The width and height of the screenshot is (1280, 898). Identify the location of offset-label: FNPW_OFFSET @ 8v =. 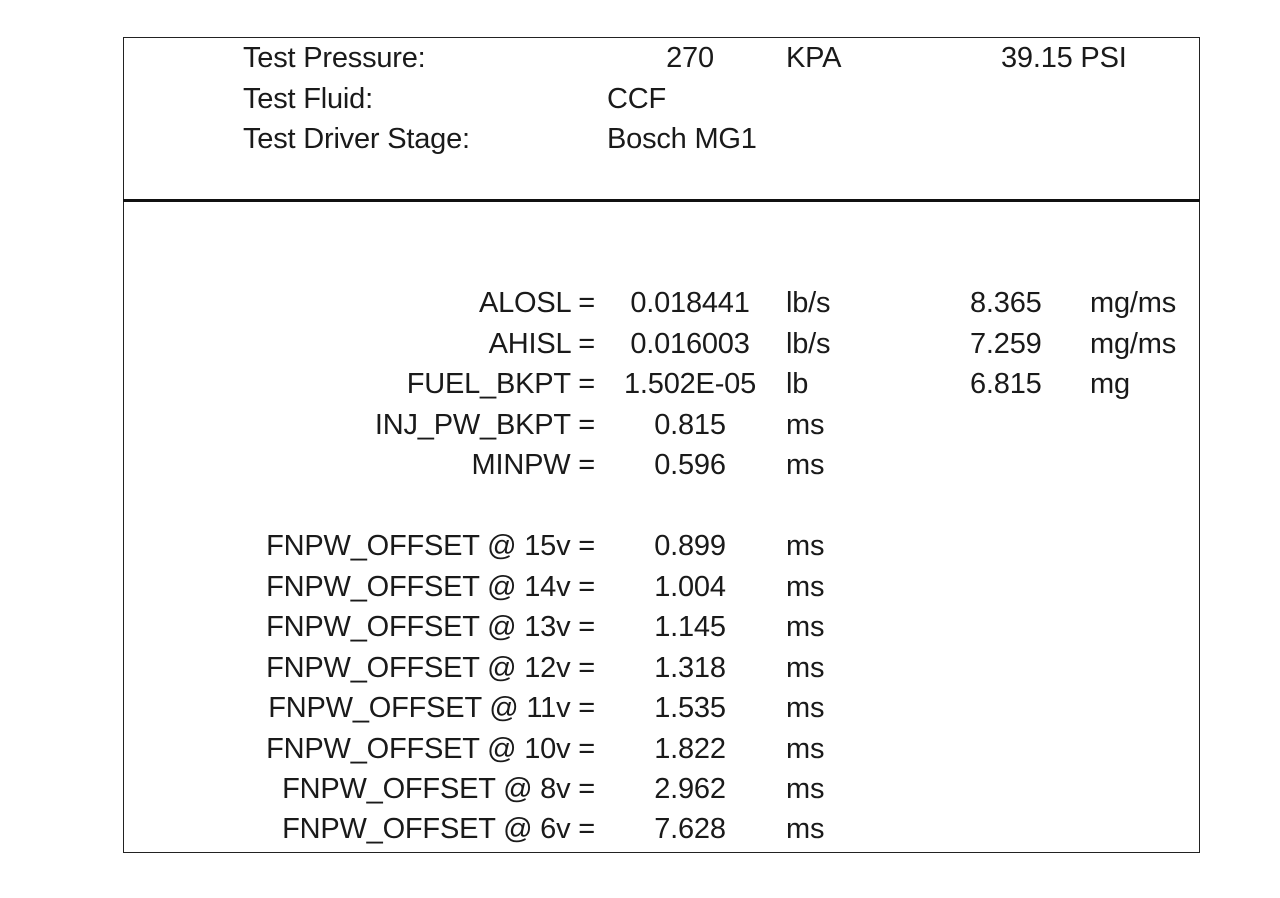
(438, 789).